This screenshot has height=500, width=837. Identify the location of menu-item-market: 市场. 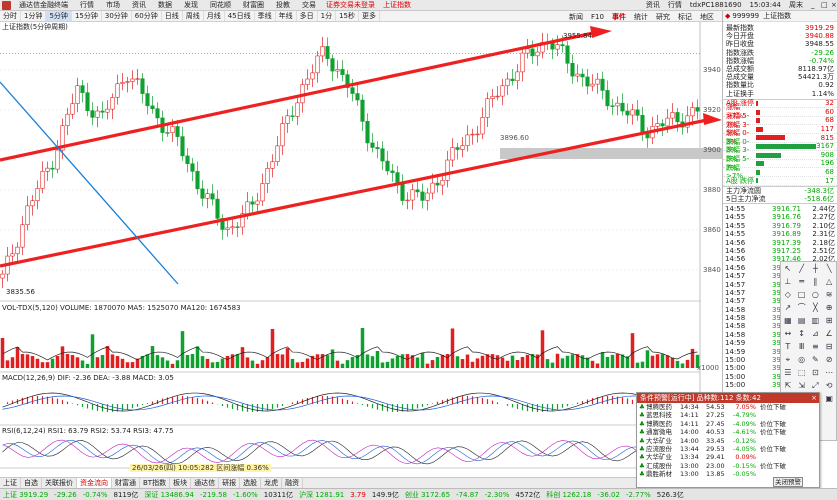
(113, 5).